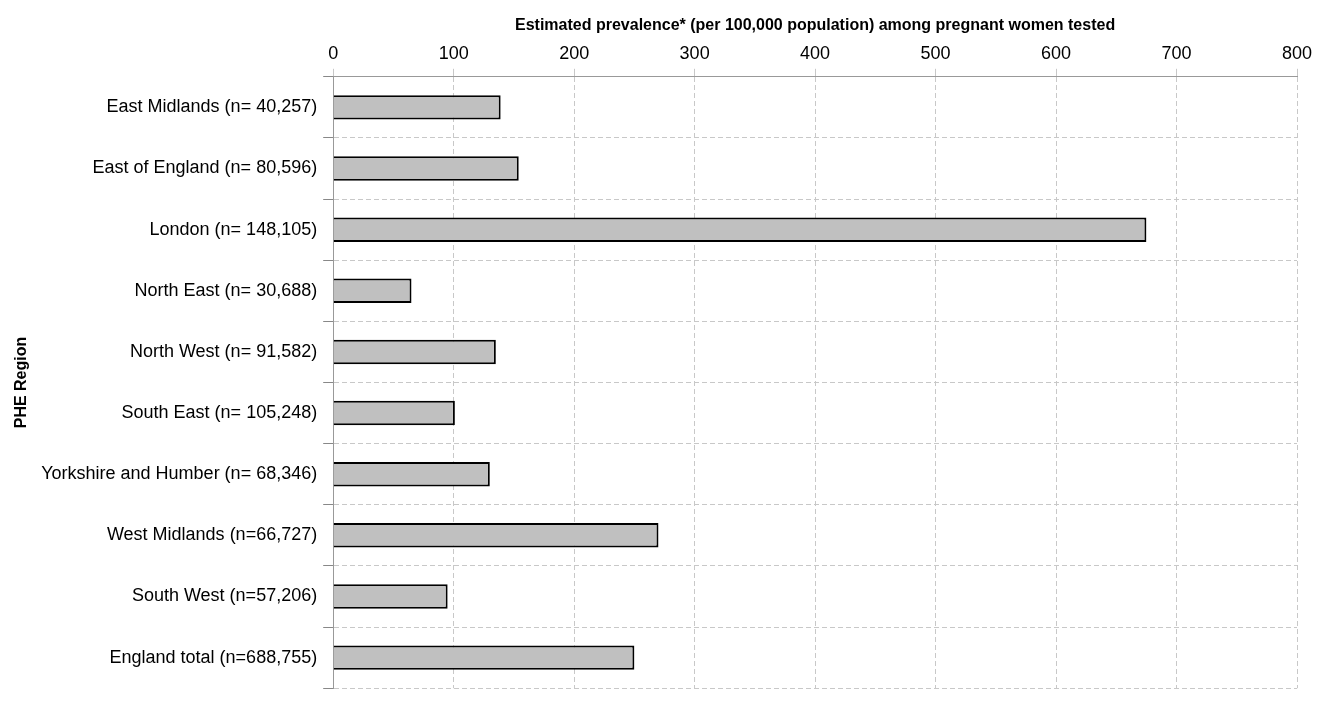  What do you see at coordinates (333, 52) in the screenshot?
I see `x-tick-label: 0` at bounding box center [333, 52].